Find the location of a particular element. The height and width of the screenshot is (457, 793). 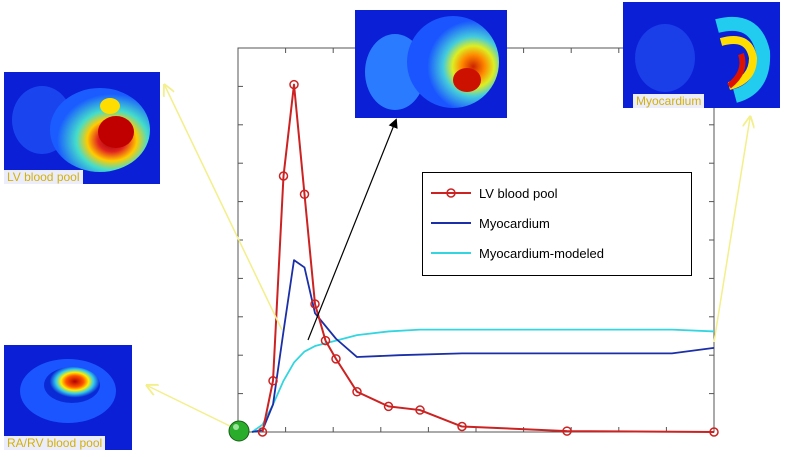

legend-swatch-myocardium-modeled is located at coordinates (451, 253).